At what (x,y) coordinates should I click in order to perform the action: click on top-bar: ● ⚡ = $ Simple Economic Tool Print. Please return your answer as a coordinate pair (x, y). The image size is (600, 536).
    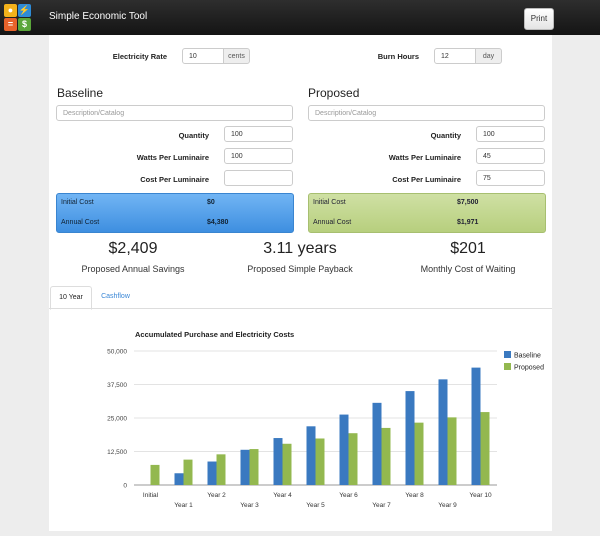
    Looking at the image, I should click on (300, 17).